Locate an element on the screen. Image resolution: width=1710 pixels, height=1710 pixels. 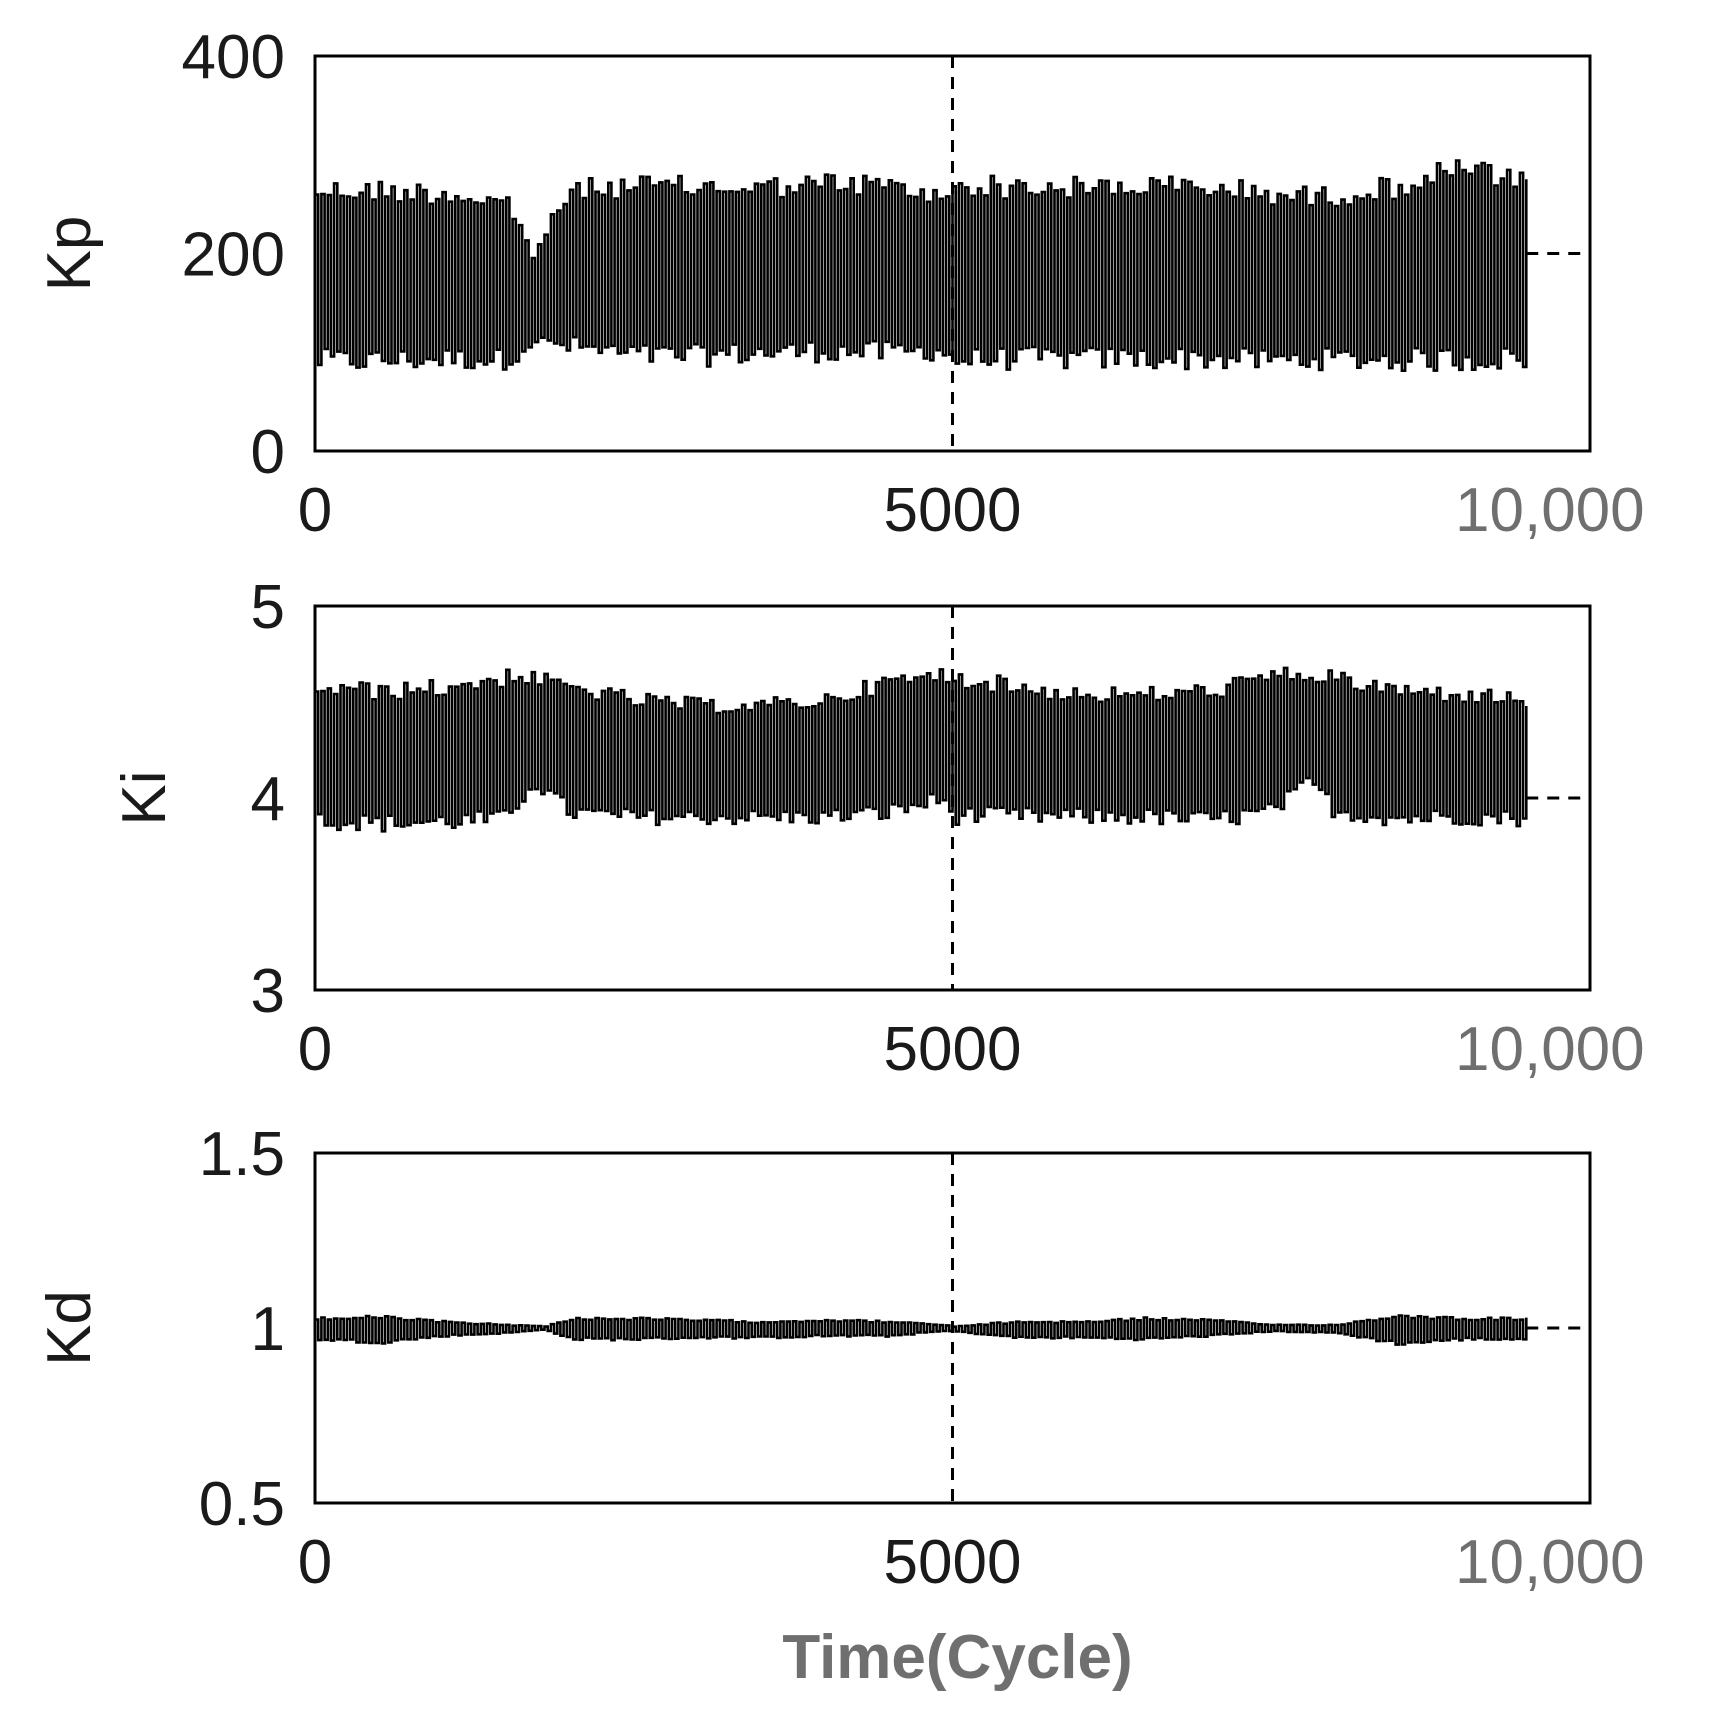
y-axis-title: Kd is located at coordinates (69, 1328).